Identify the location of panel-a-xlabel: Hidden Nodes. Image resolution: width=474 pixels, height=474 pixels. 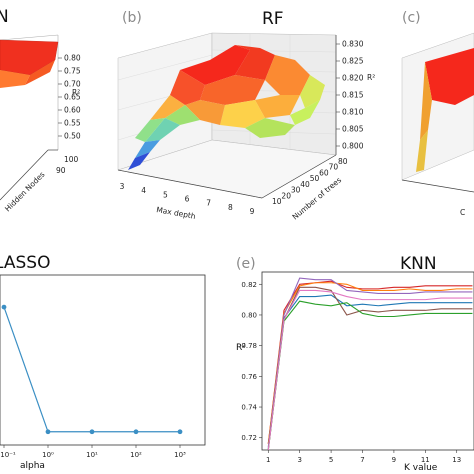
(25, 192).